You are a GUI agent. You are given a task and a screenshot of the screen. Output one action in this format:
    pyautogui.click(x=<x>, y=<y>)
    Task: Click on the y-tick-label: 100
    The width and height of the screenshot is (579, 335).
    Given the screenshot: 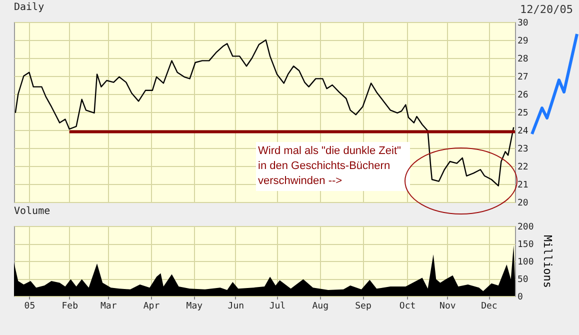 What is the action you would take?
    pyautogui.click(x=526, y=263)
    